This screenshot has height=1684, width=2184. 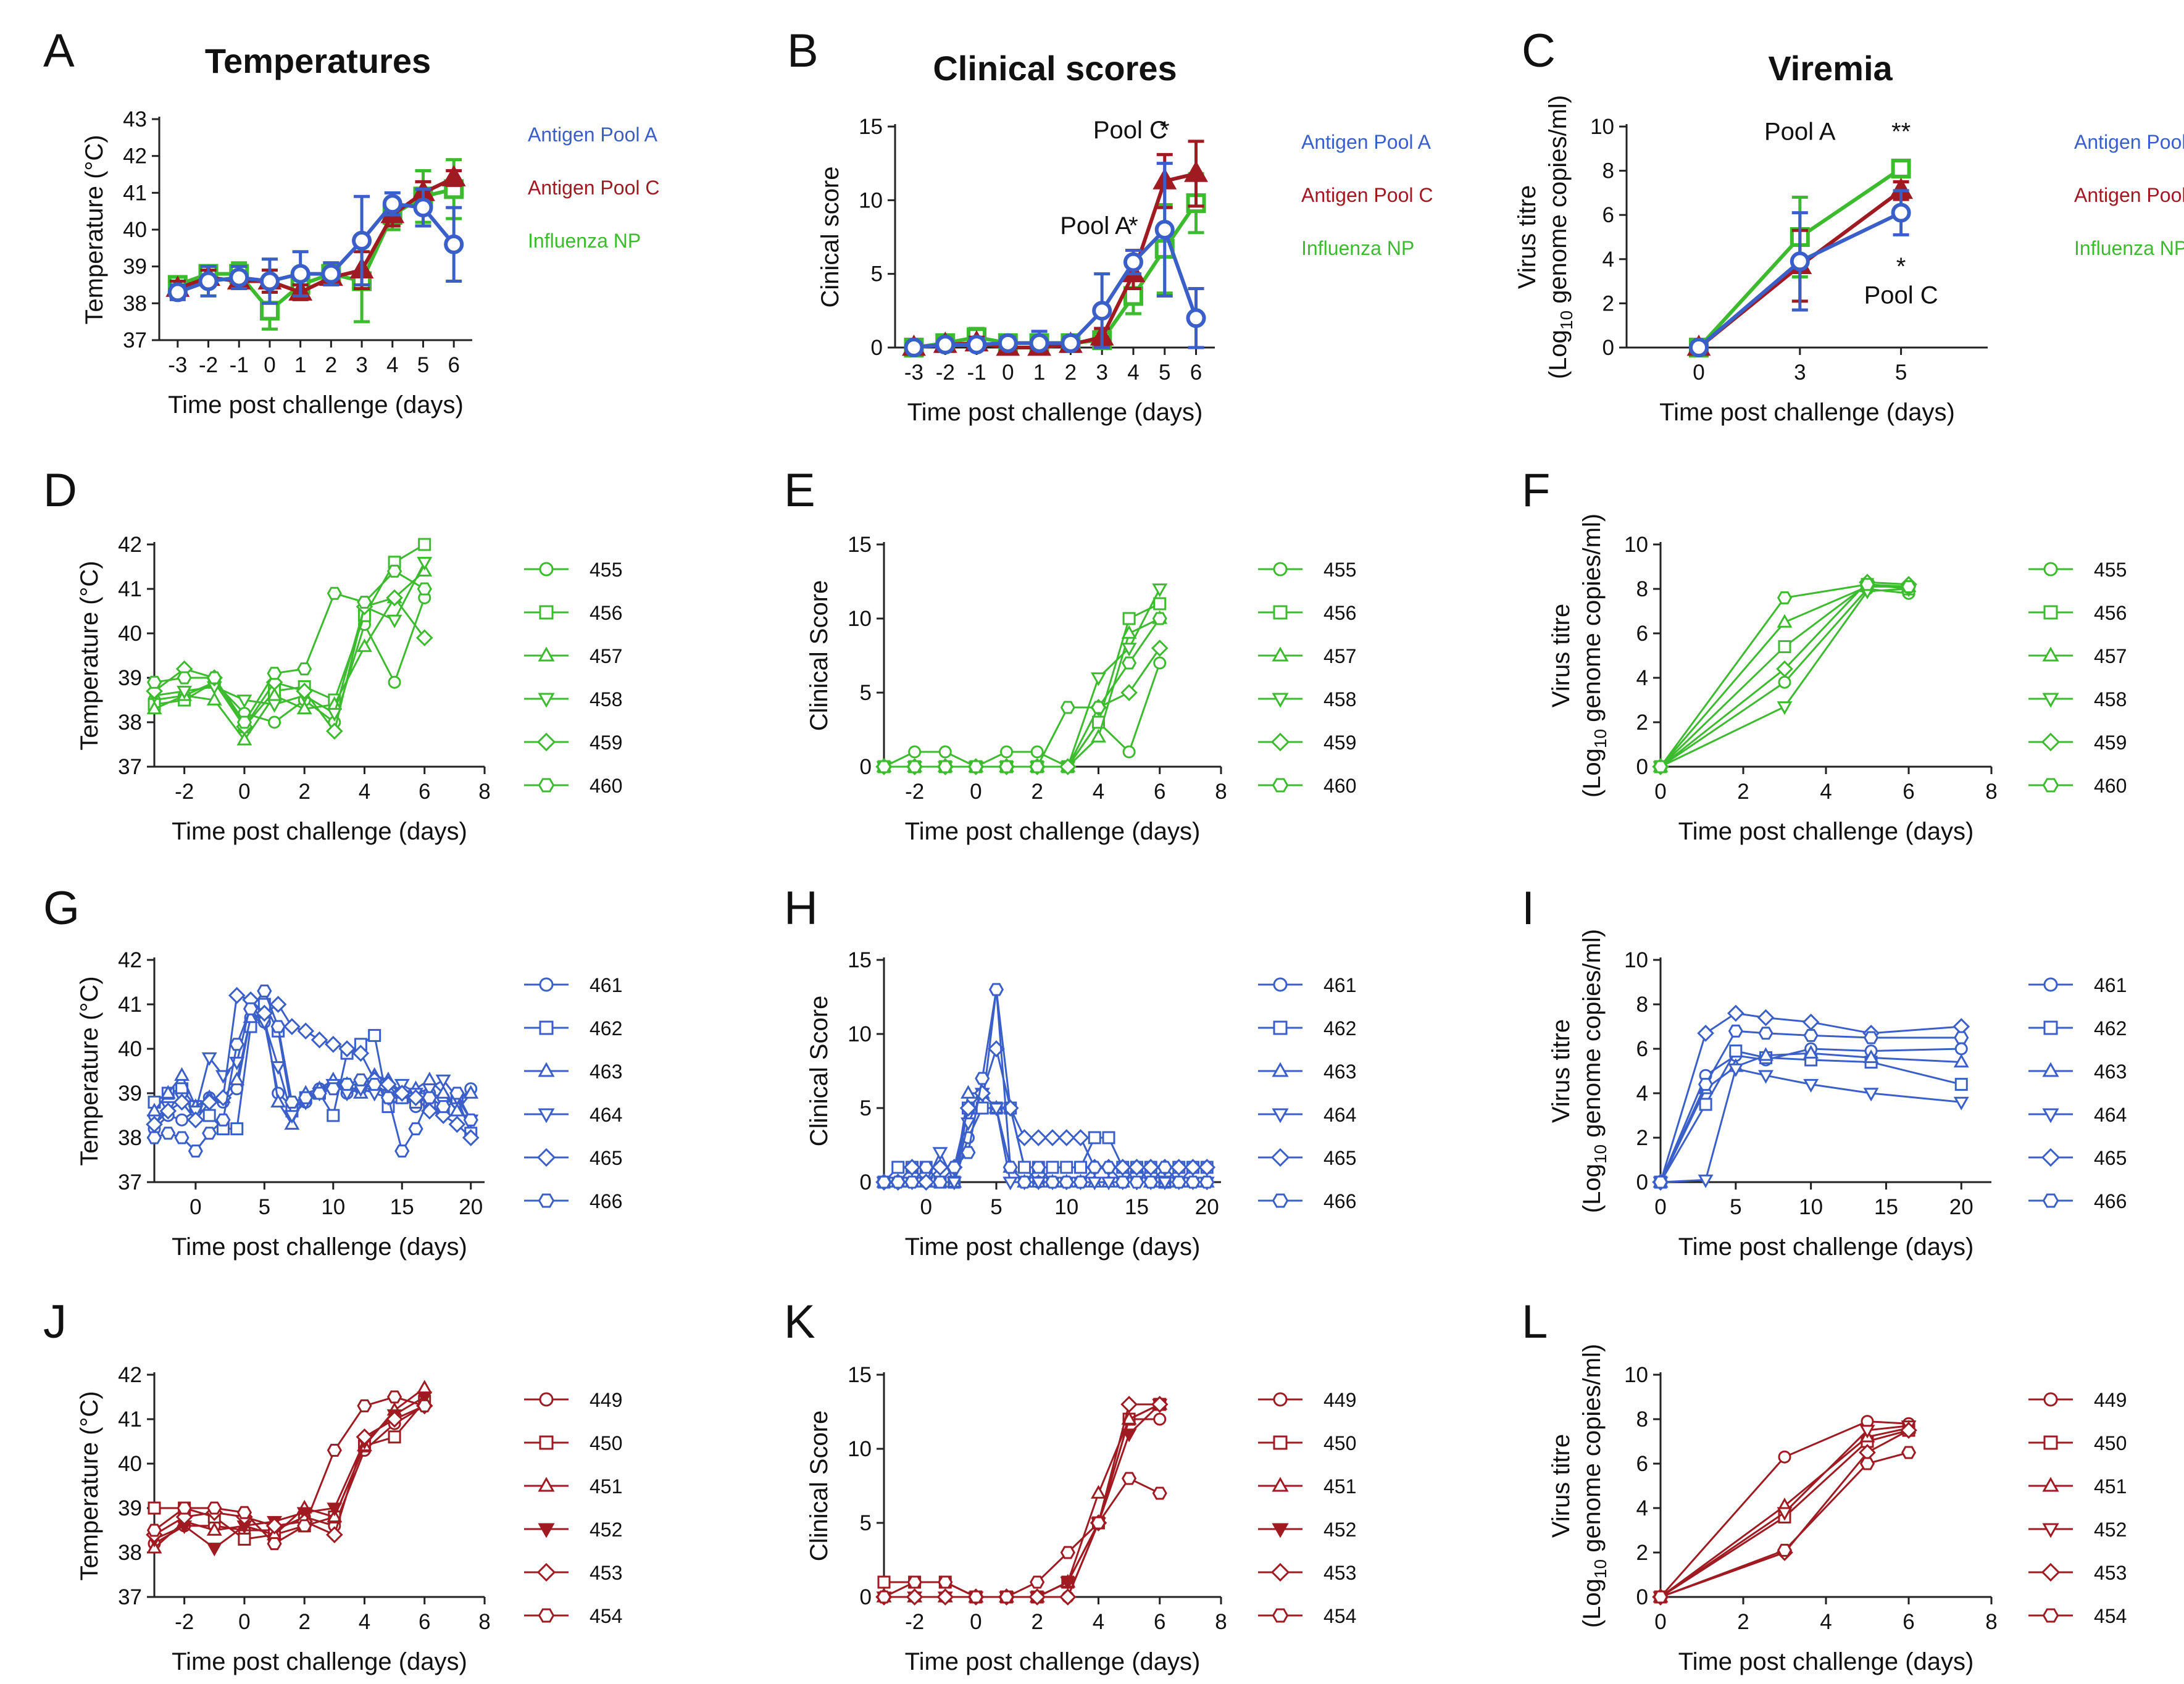 What do you see at coordinates (177, 365) in the screenshot?
I see `x-tick-label: -3` at bounding box center [177, 365].